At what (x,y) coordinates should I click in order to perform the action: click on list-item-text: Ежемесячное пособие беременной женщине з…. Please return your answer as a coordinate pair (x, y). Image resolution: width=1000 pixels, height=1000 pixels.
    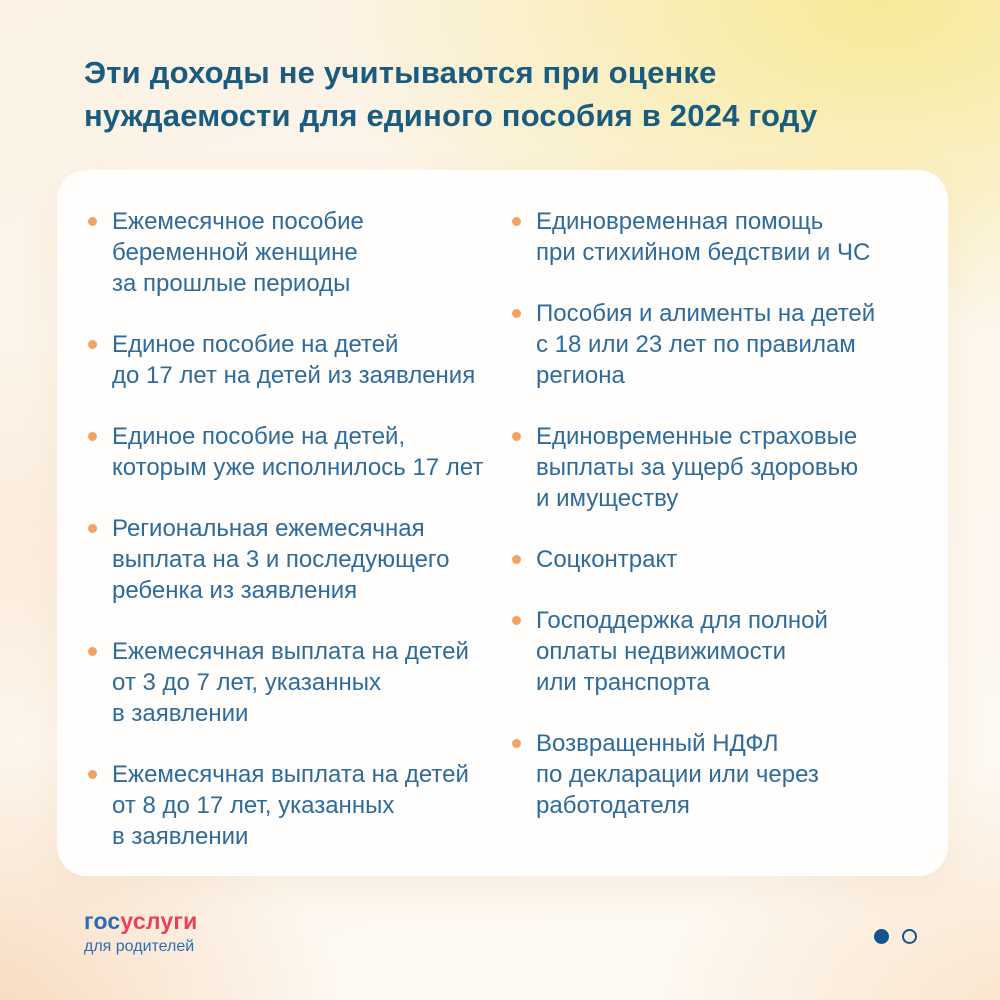
    Looking at the image, I should click on (238, 252).